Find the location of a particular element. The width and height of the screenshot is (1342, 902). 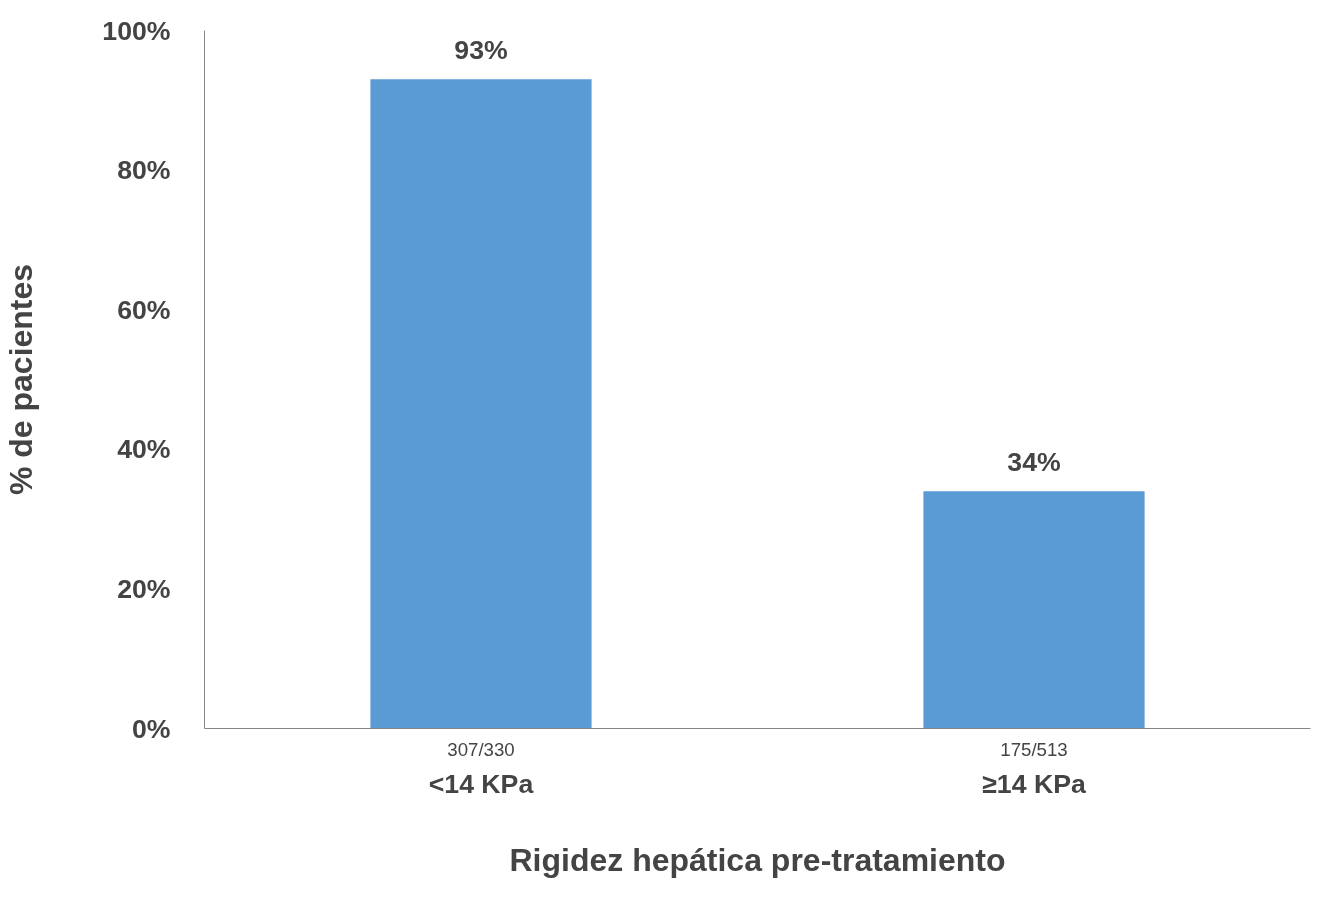

y-tick-label: 40% is located at coordinates (144, 449).